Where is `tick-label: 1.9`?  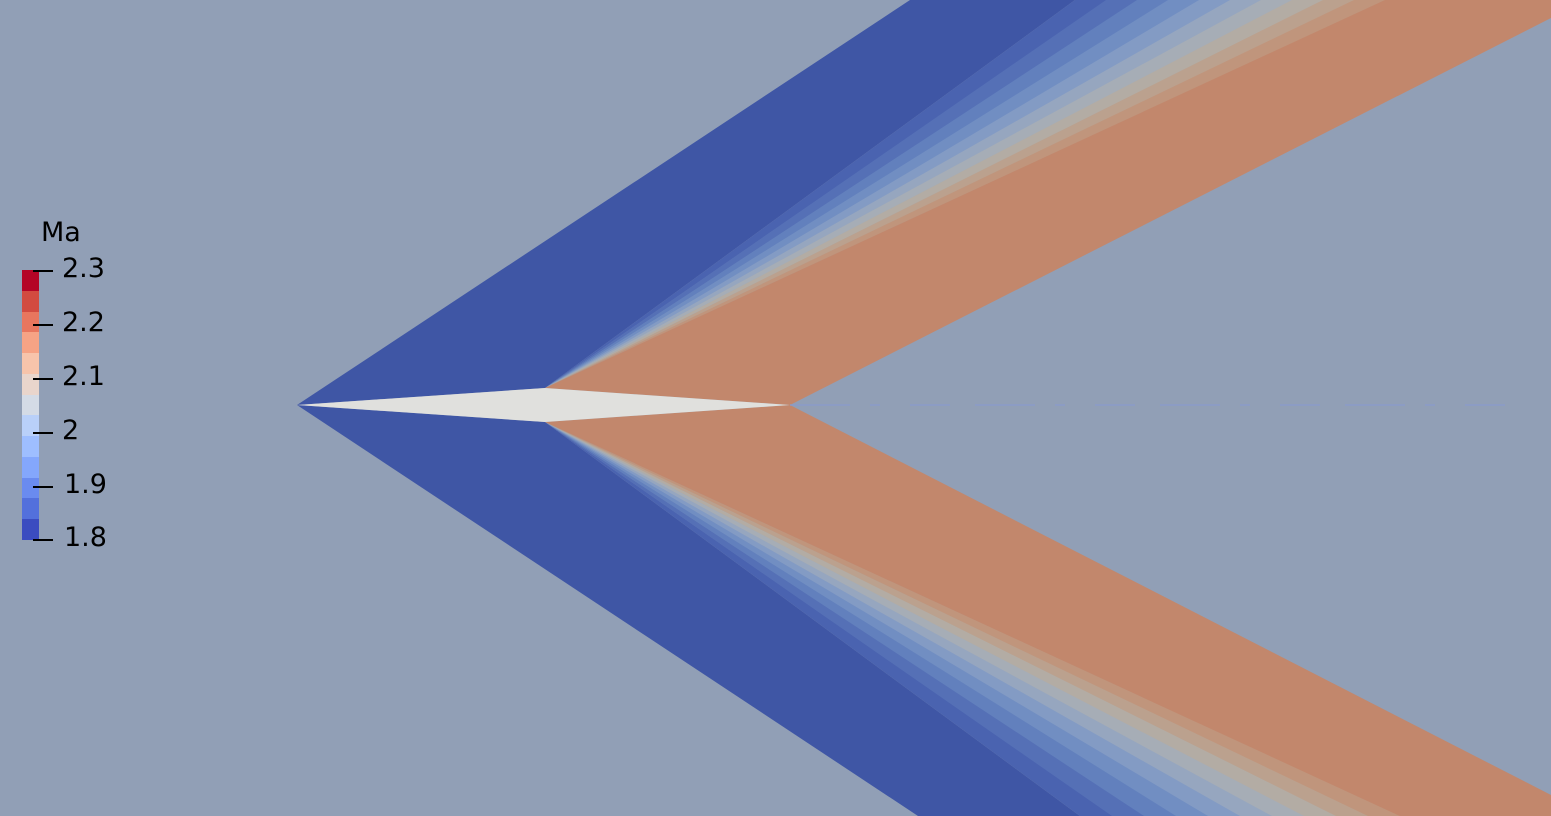
tick-label: 1.9 is located at coordinates (85, 484).